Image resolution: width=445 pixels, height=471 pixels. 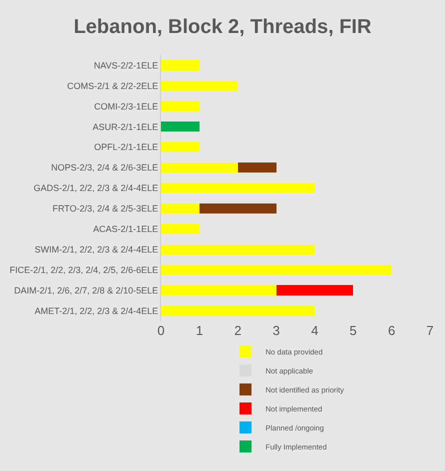 What do you see at coordinates (96, 311) in the screenshot?
I see `y-tick-label: AMET-2/1, 2/2, 2/3 & 2/4-4ELE` at bounding box center [96, 311].